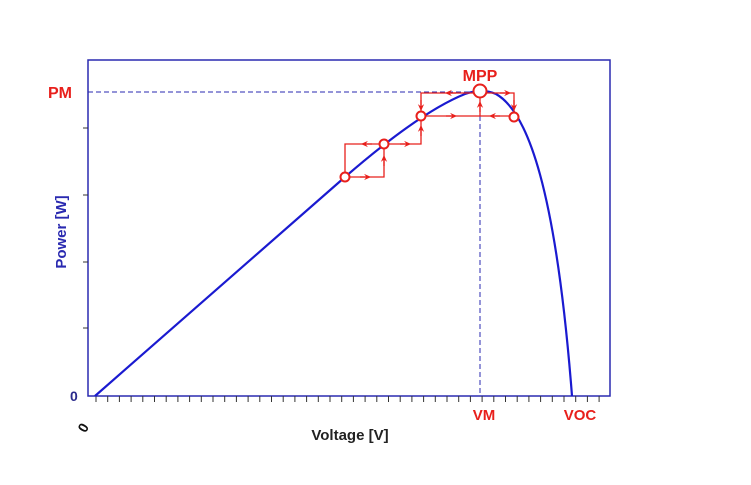 Image resolution: width=751 pixels, height=485 pixels. Describe the element at coordinates (61, 231) in the screenshot. I see `y-axis-label: Power [W]` at that location.